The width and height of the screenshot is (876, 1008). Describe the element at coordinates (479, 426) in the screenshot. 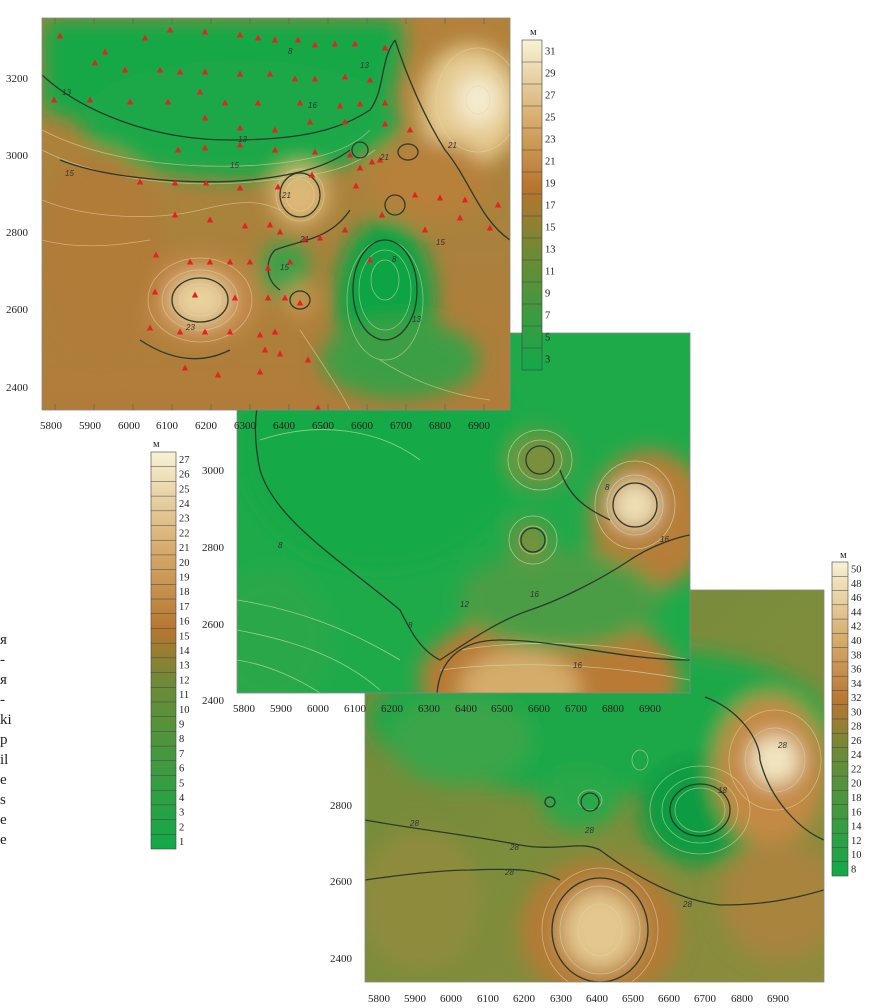

I see `x-tick: 6900` at that location.